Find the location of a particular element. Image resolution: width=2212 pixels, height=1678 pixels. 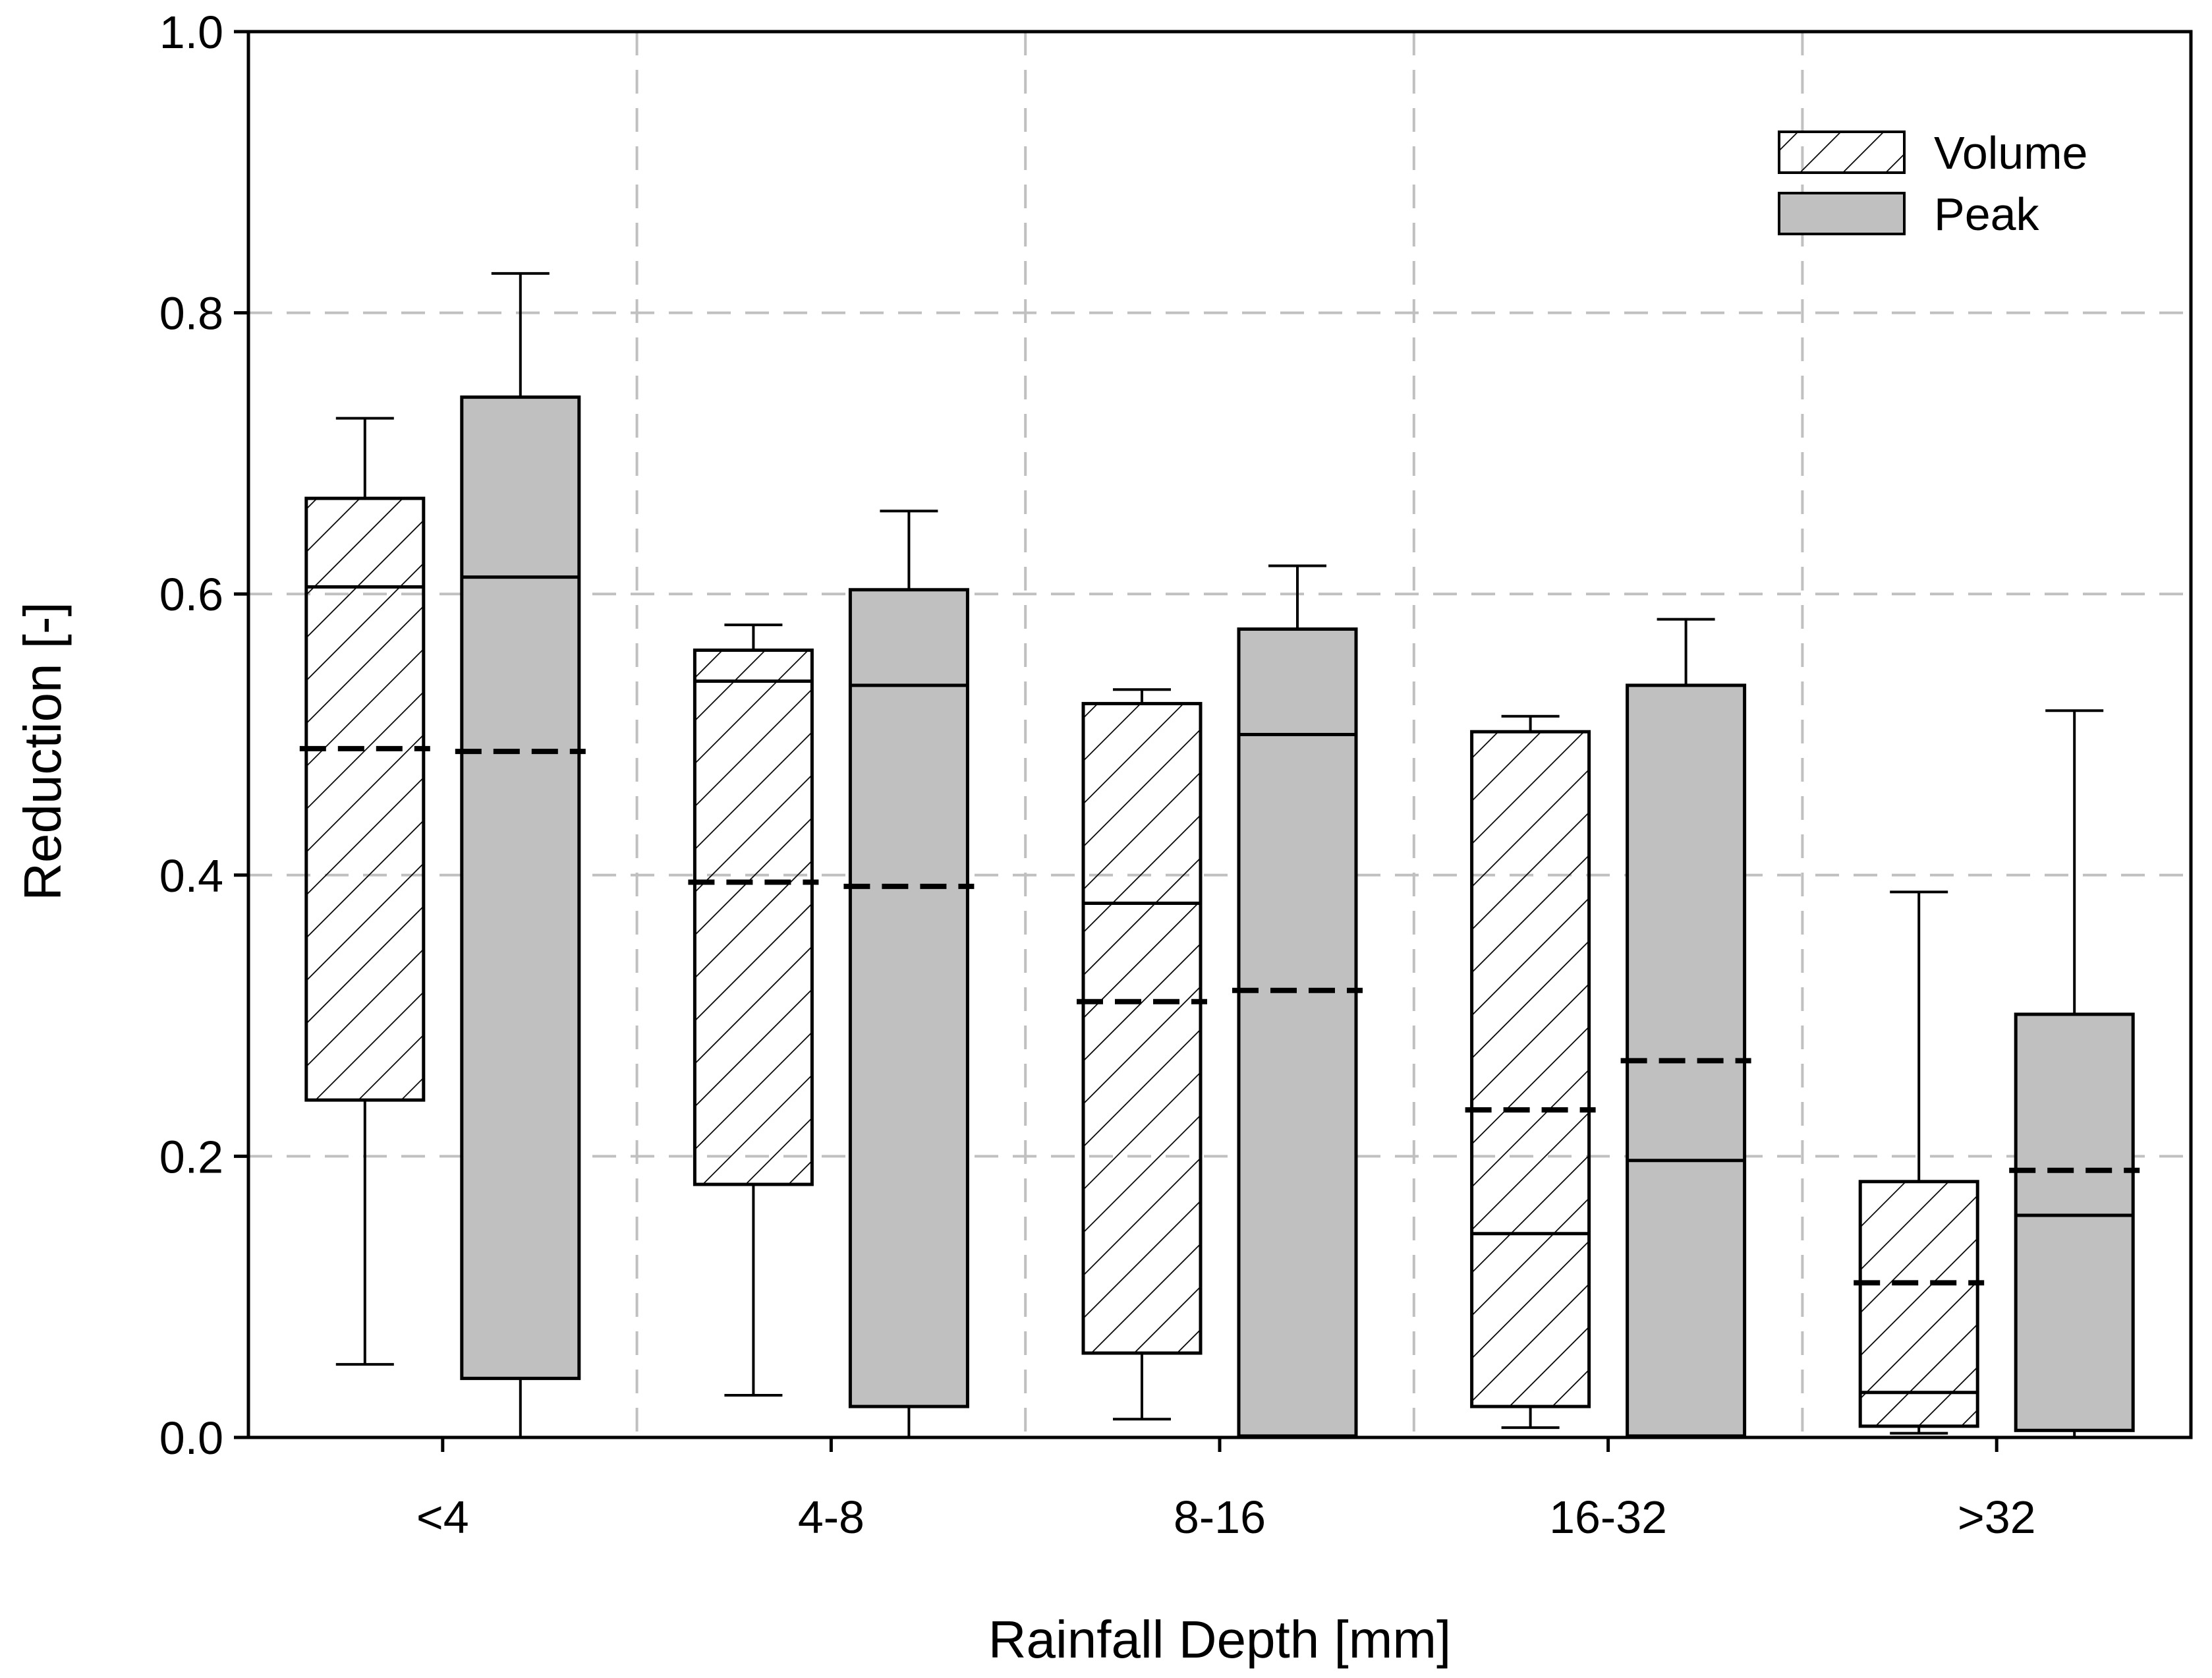

x-axis-title: Rainfall Depth [mm] is located at coordinates (1219, 1639).